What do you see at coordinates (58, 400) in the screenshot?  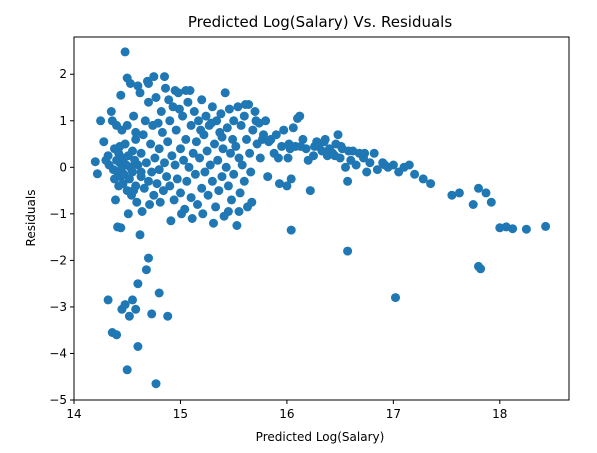 I see `y-tick-label: −5` at bounding box center [58, 400].